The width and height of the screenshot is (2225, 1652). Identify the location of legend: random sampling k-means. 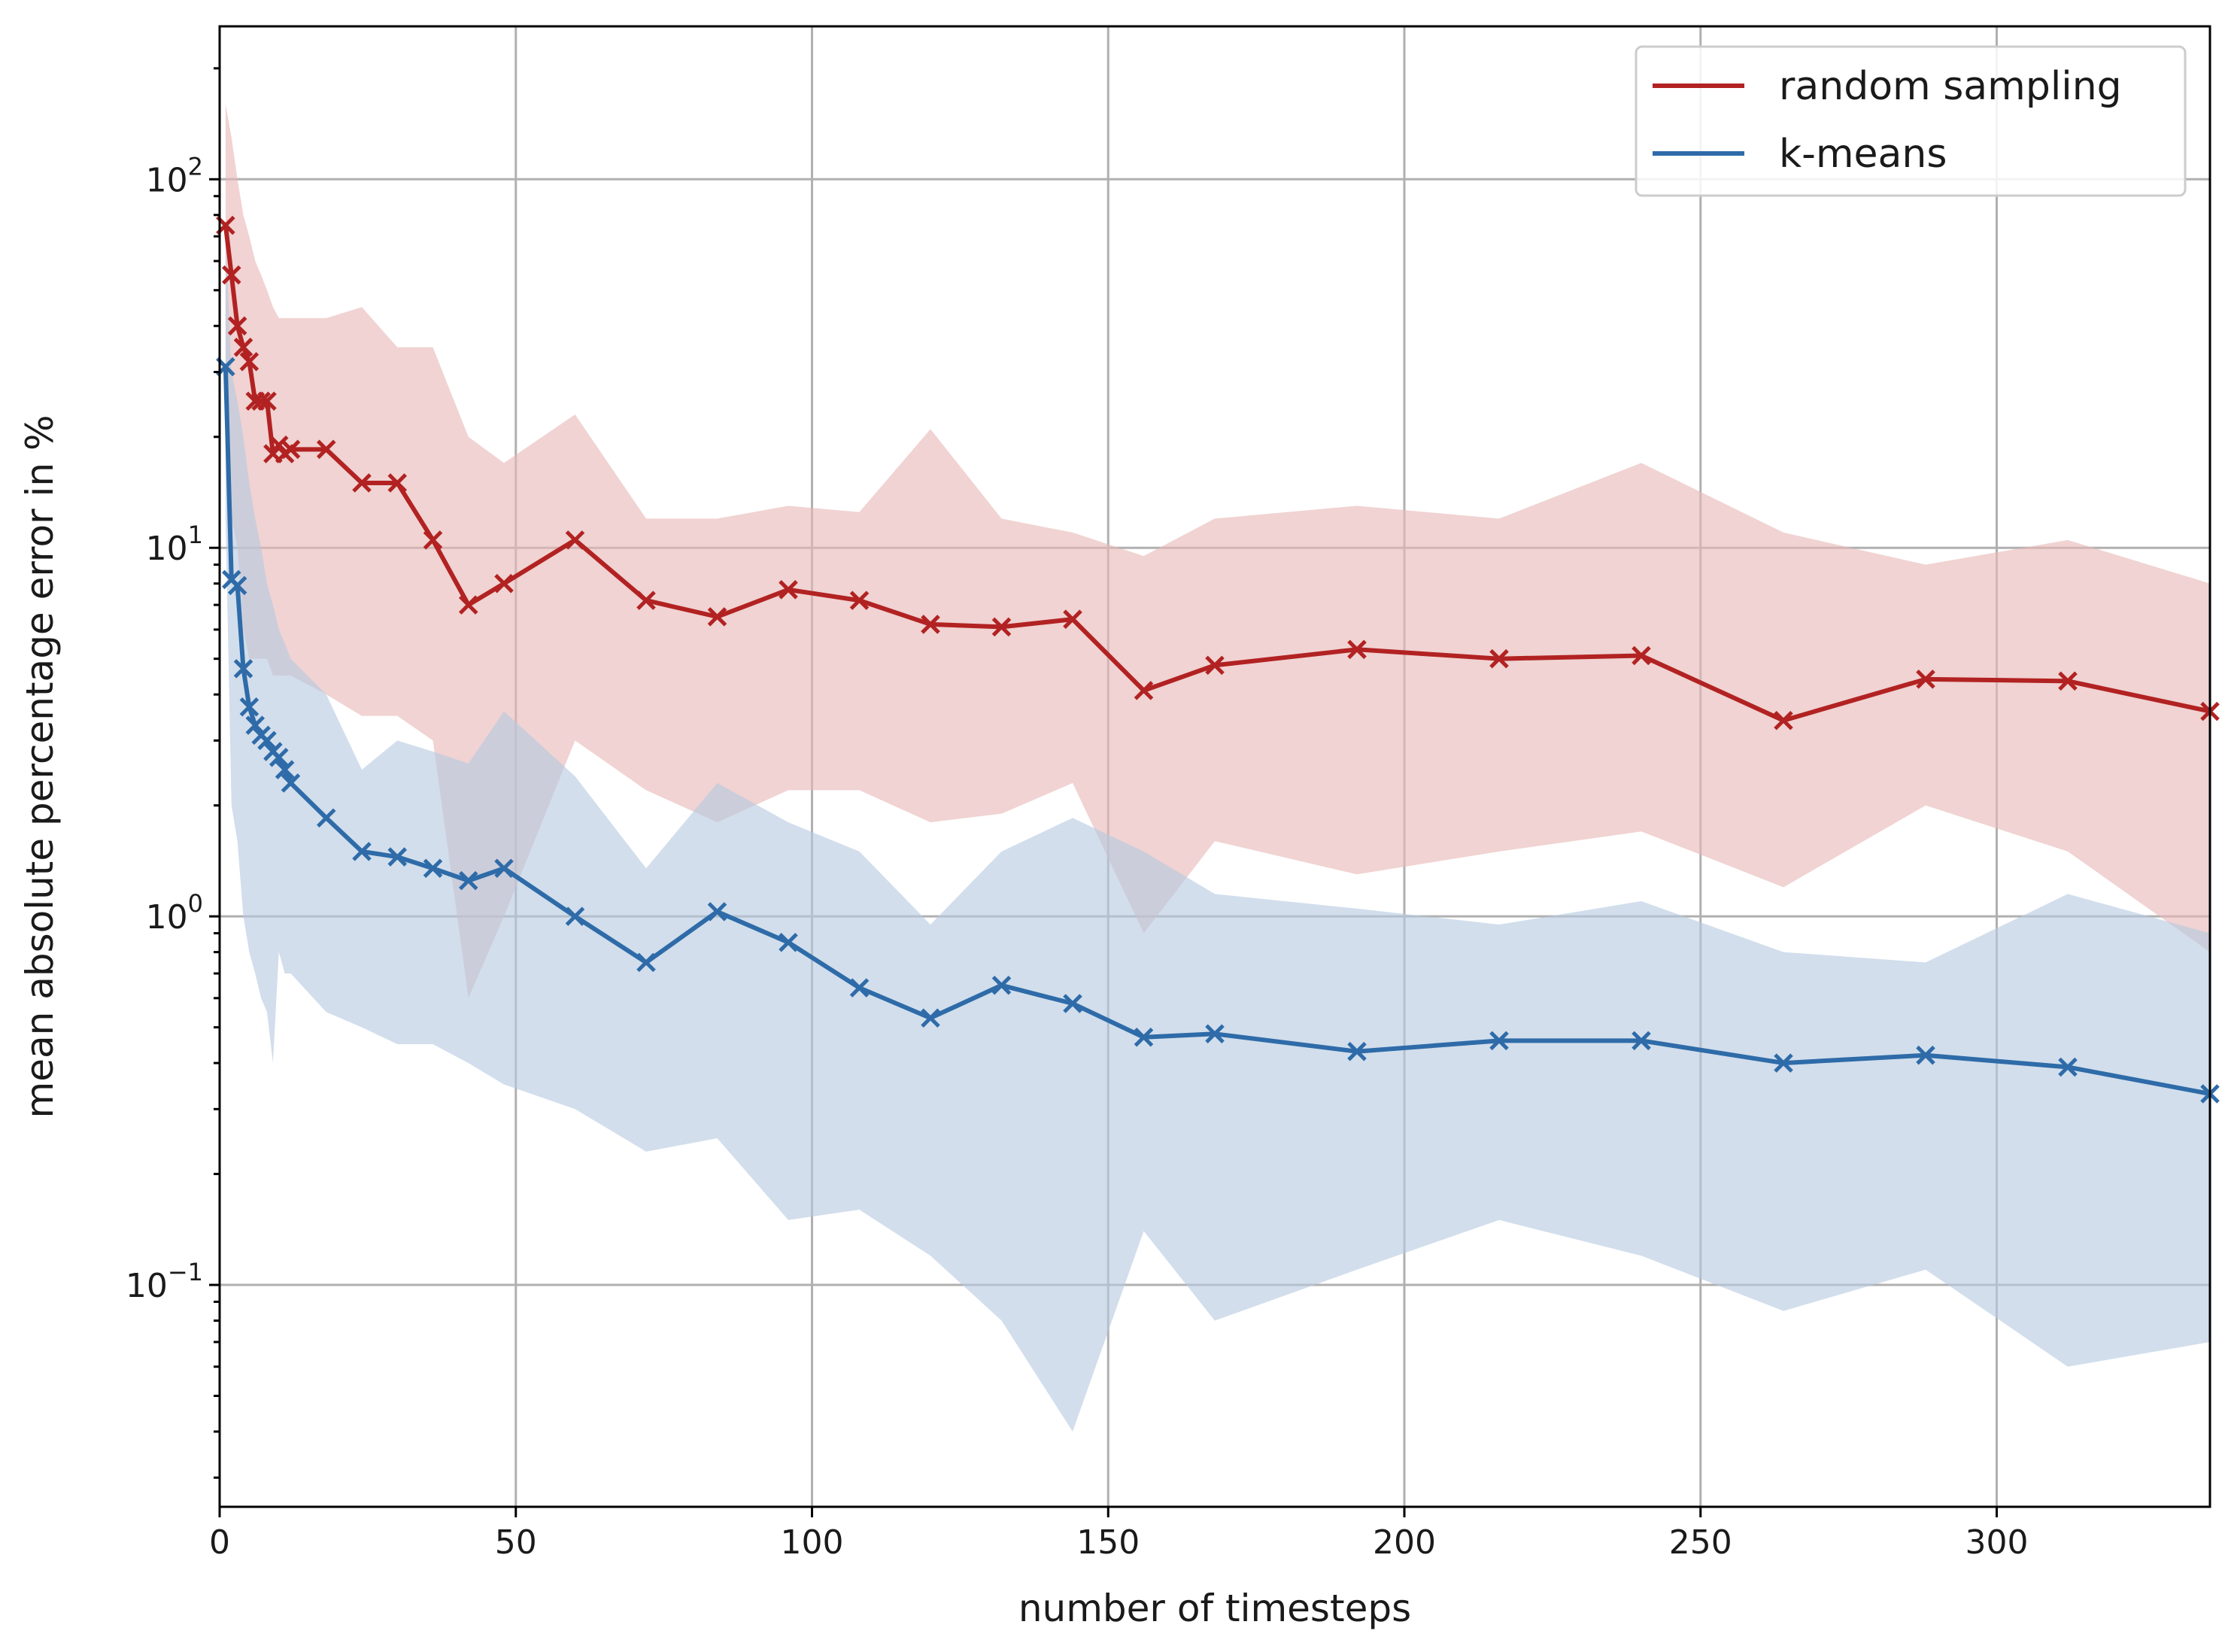
(1911, 121).